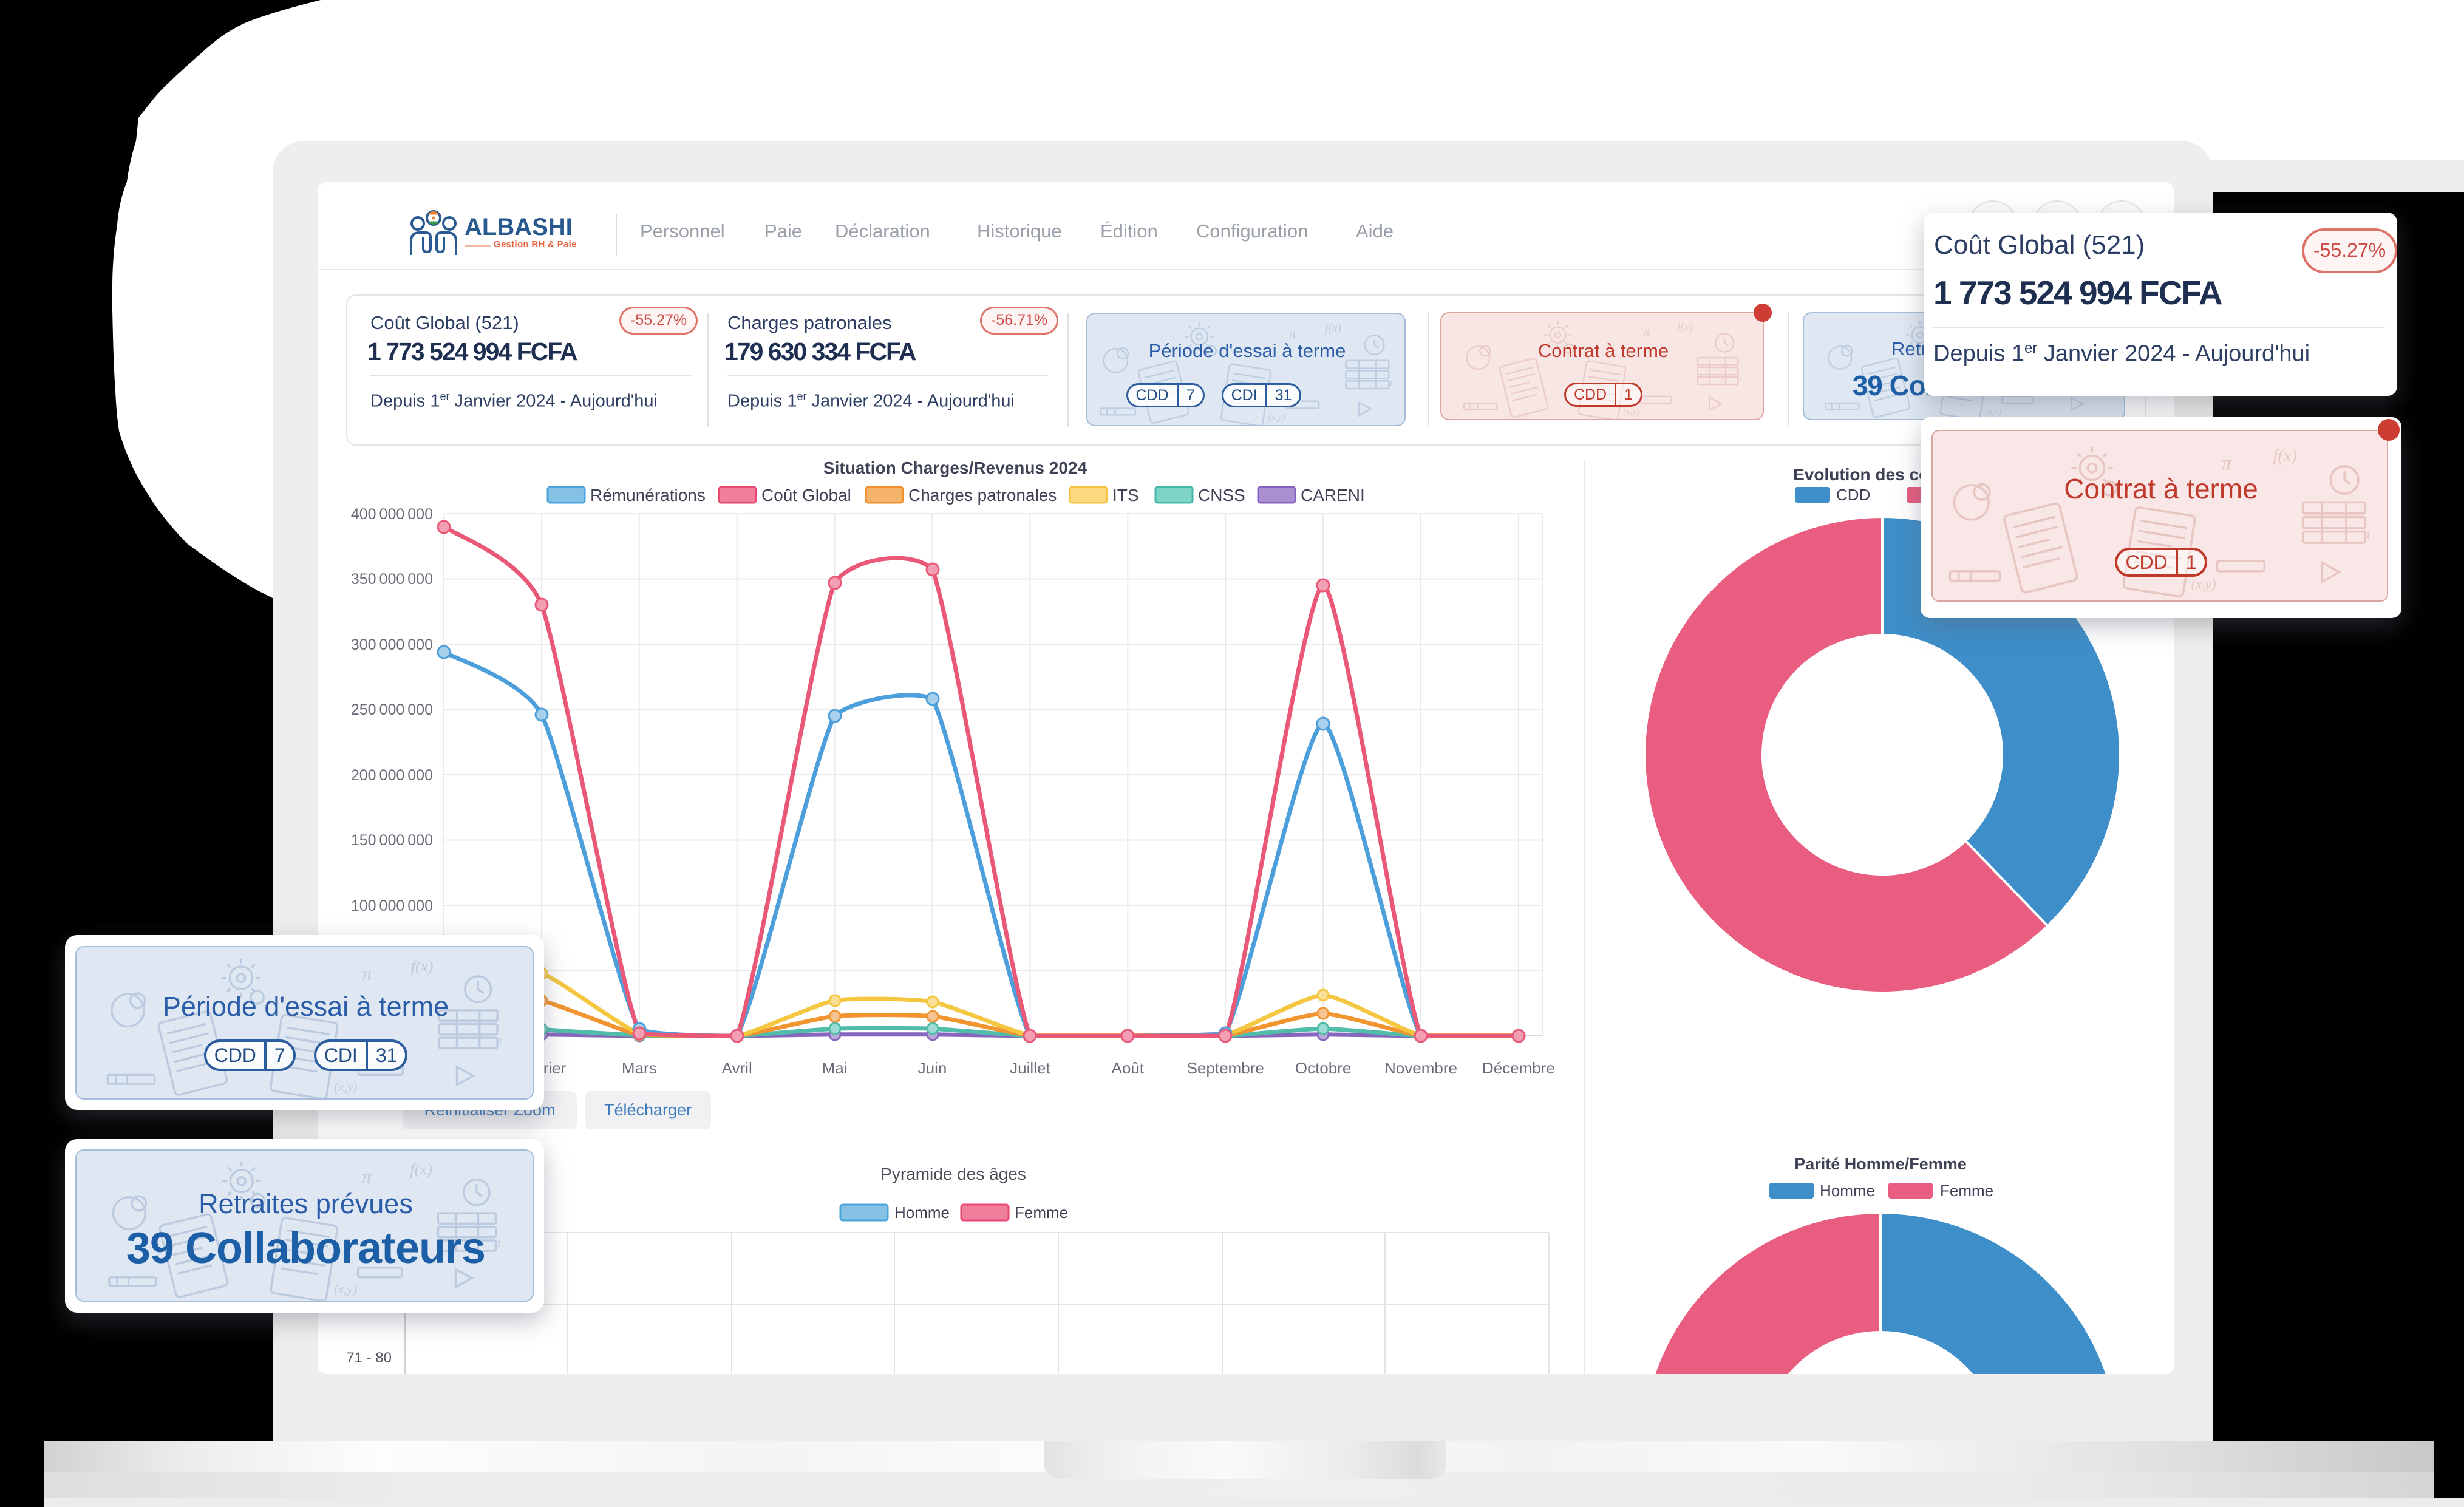 This screenshot has height=1507, width=2464. Describe the element at coordinates (392, 579) in the screenshot. I see `svg-text: 350 000 000` at that location.